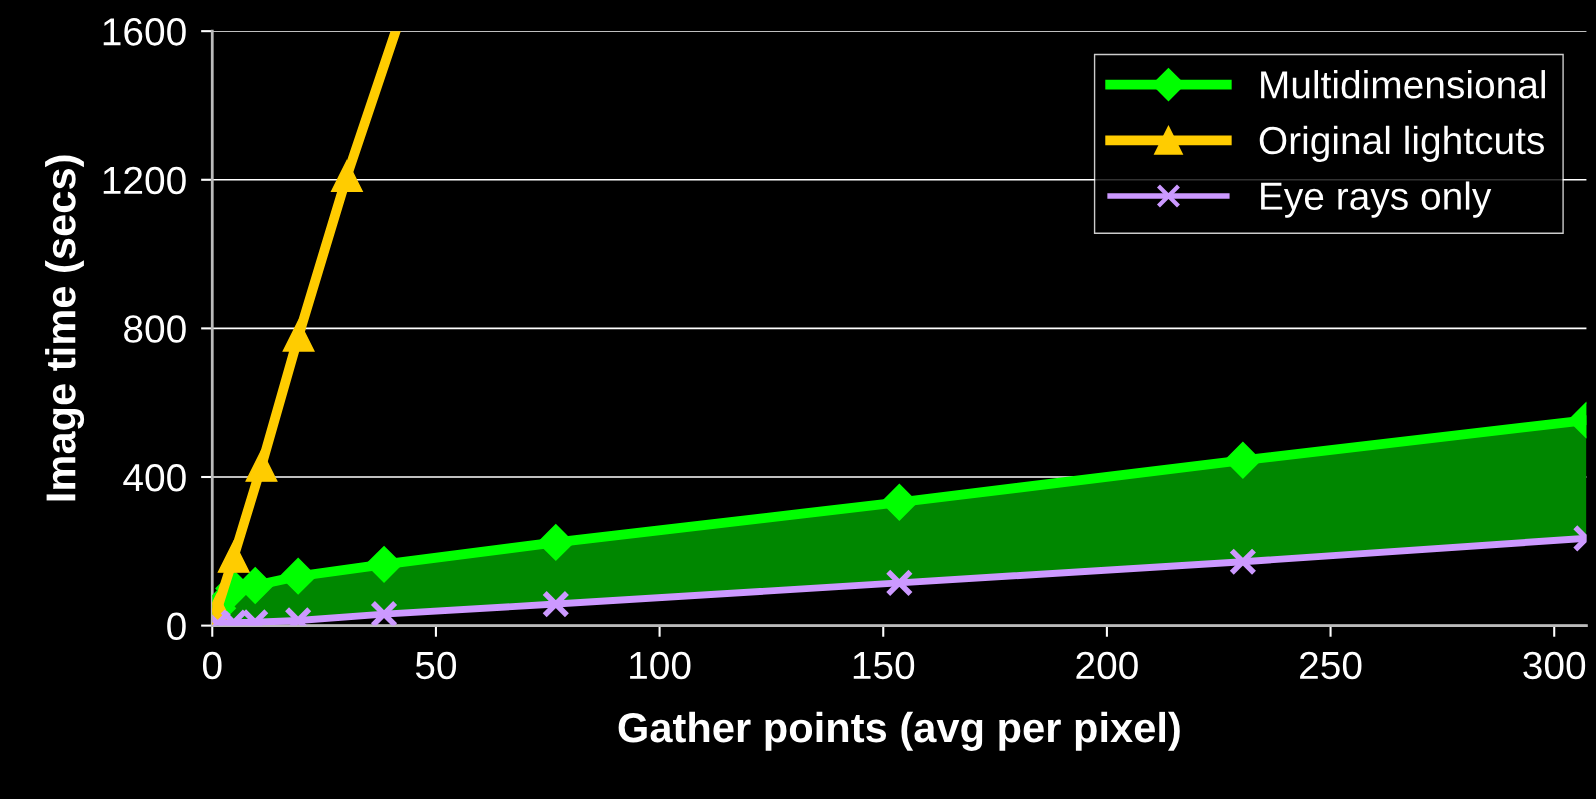 The height and width of the screenshot is (799, 1596). Describe the element at coordinates (176, 626) in the screenshot. I see `y-tick-label: 0` at that location.